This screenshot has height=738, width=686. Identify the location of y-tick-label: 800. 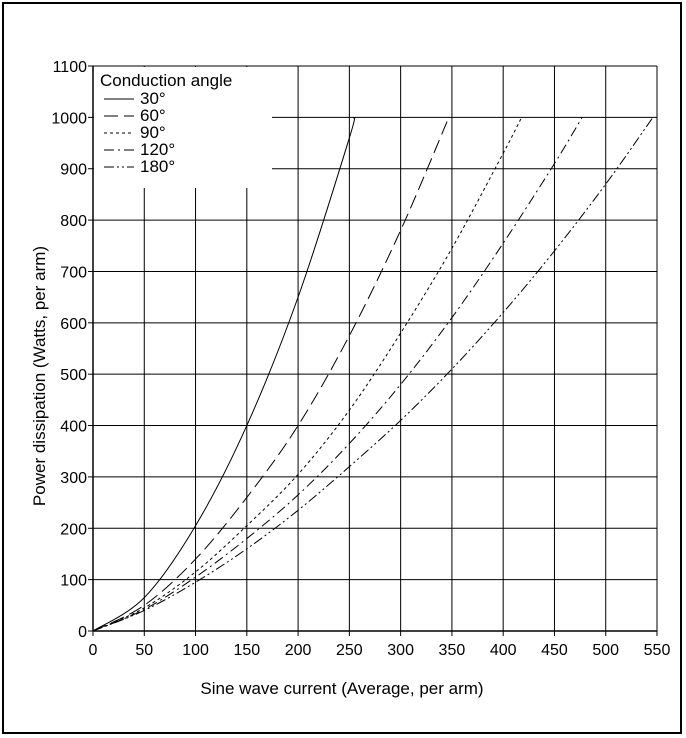
(73, 221).